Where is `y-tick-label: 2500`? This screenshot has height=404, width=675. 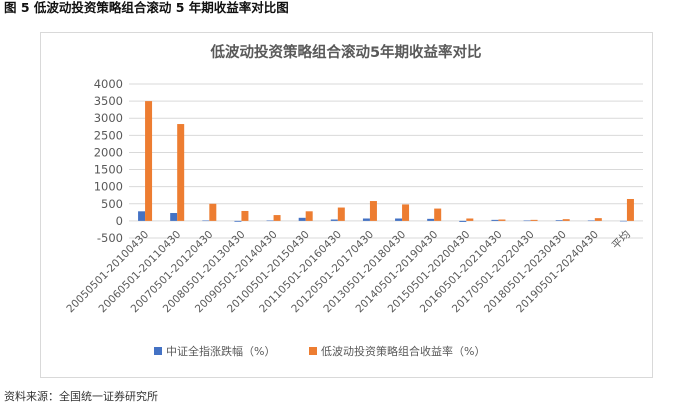 y-tick-label: 2500 is located at coordinates (108, 135).